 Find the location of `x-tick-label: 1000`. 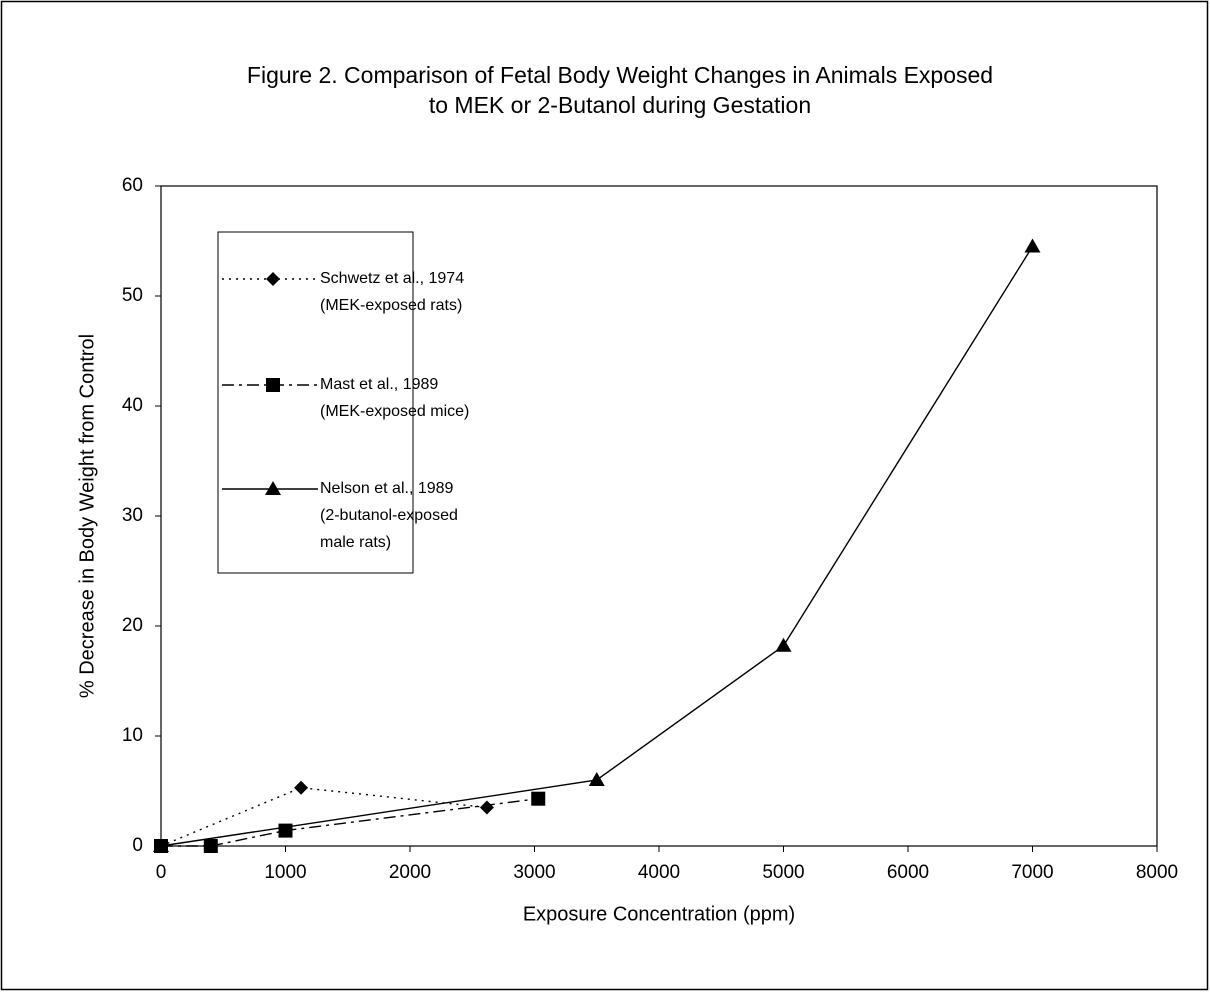

x-tick-label: 1000 is located at coordinates (285, 872).